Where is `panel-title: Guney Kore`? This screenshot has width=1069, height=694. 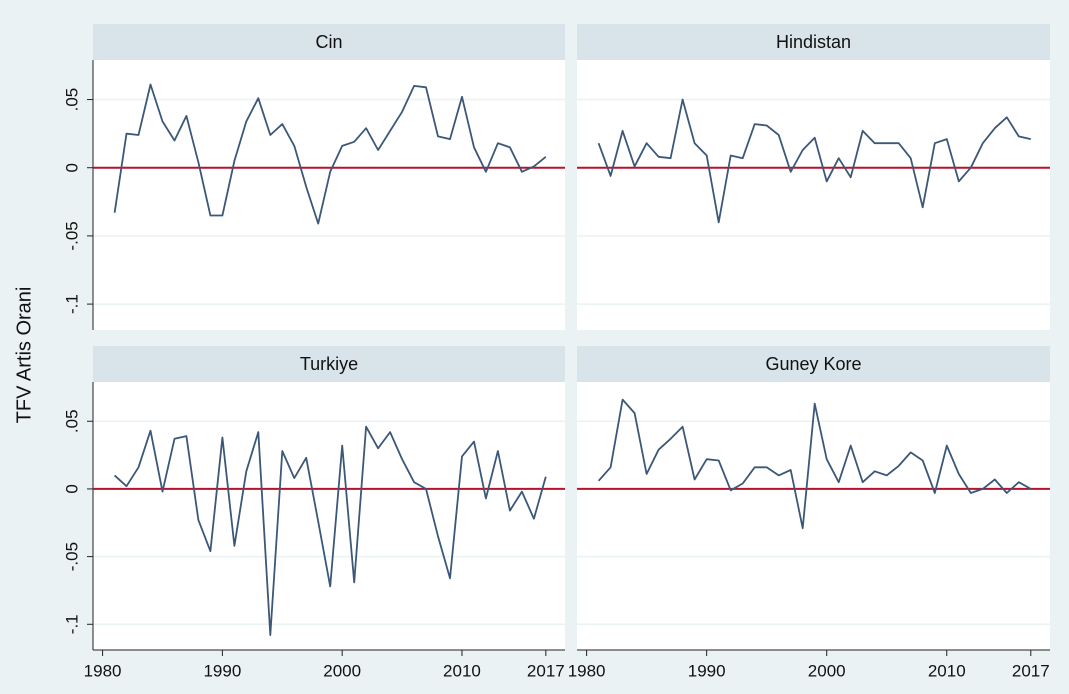 panel-title: Guney Kore is located at coordinates (813, 364).